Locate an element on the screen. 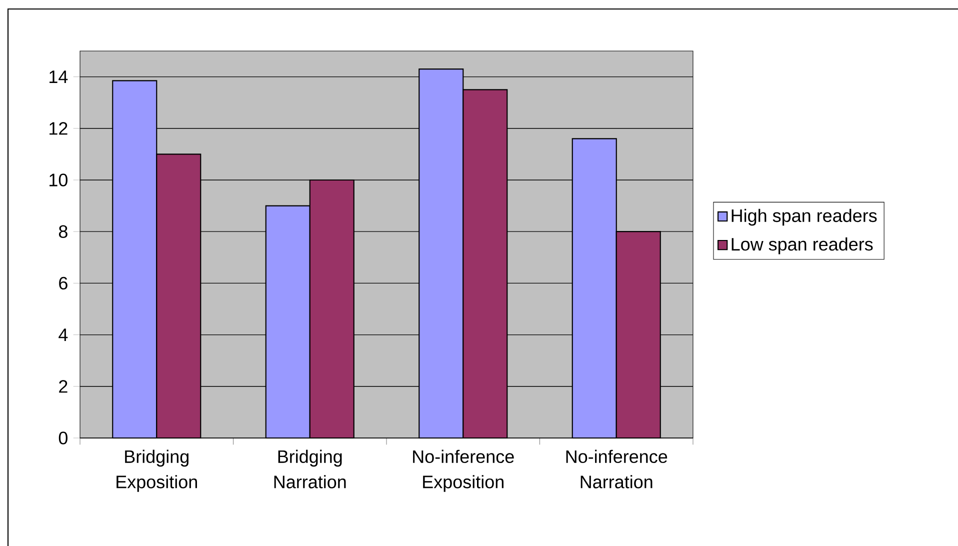  y-tick-label: 8 is located at coordinates (63, 231).